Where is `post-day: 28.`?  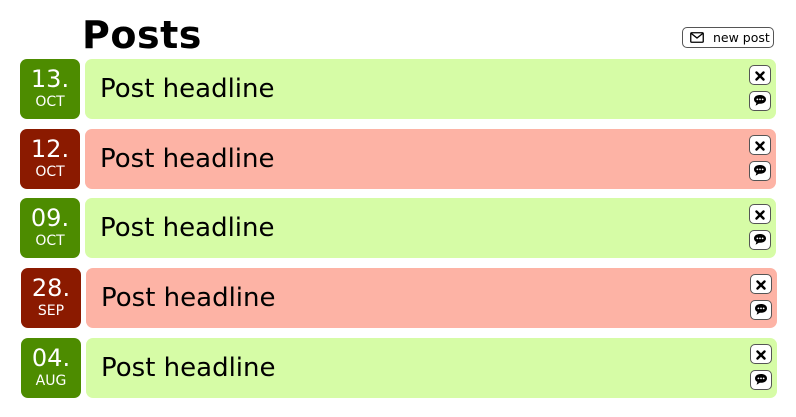 post-day: 28. is located at coordinates (51, 288).